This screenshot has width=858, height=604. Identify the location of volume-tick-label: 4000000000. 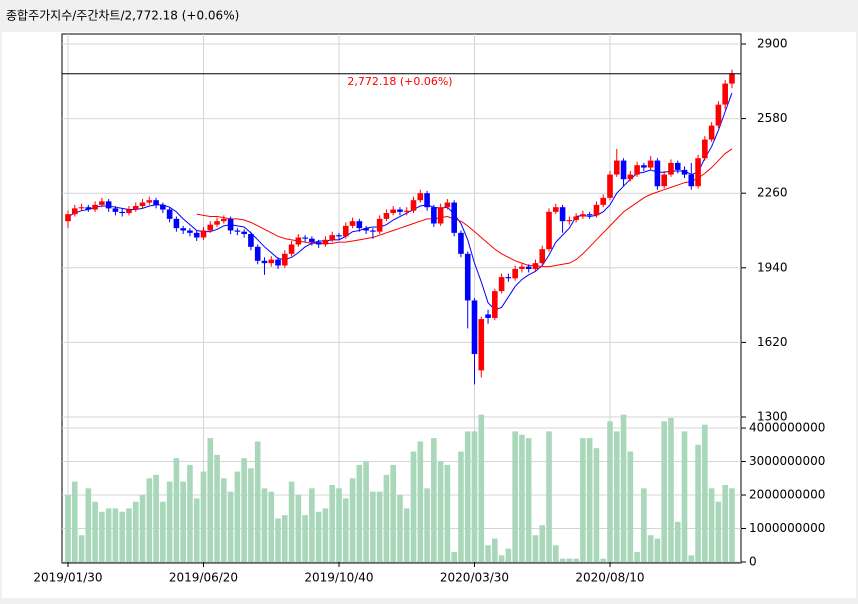
(787, 428).